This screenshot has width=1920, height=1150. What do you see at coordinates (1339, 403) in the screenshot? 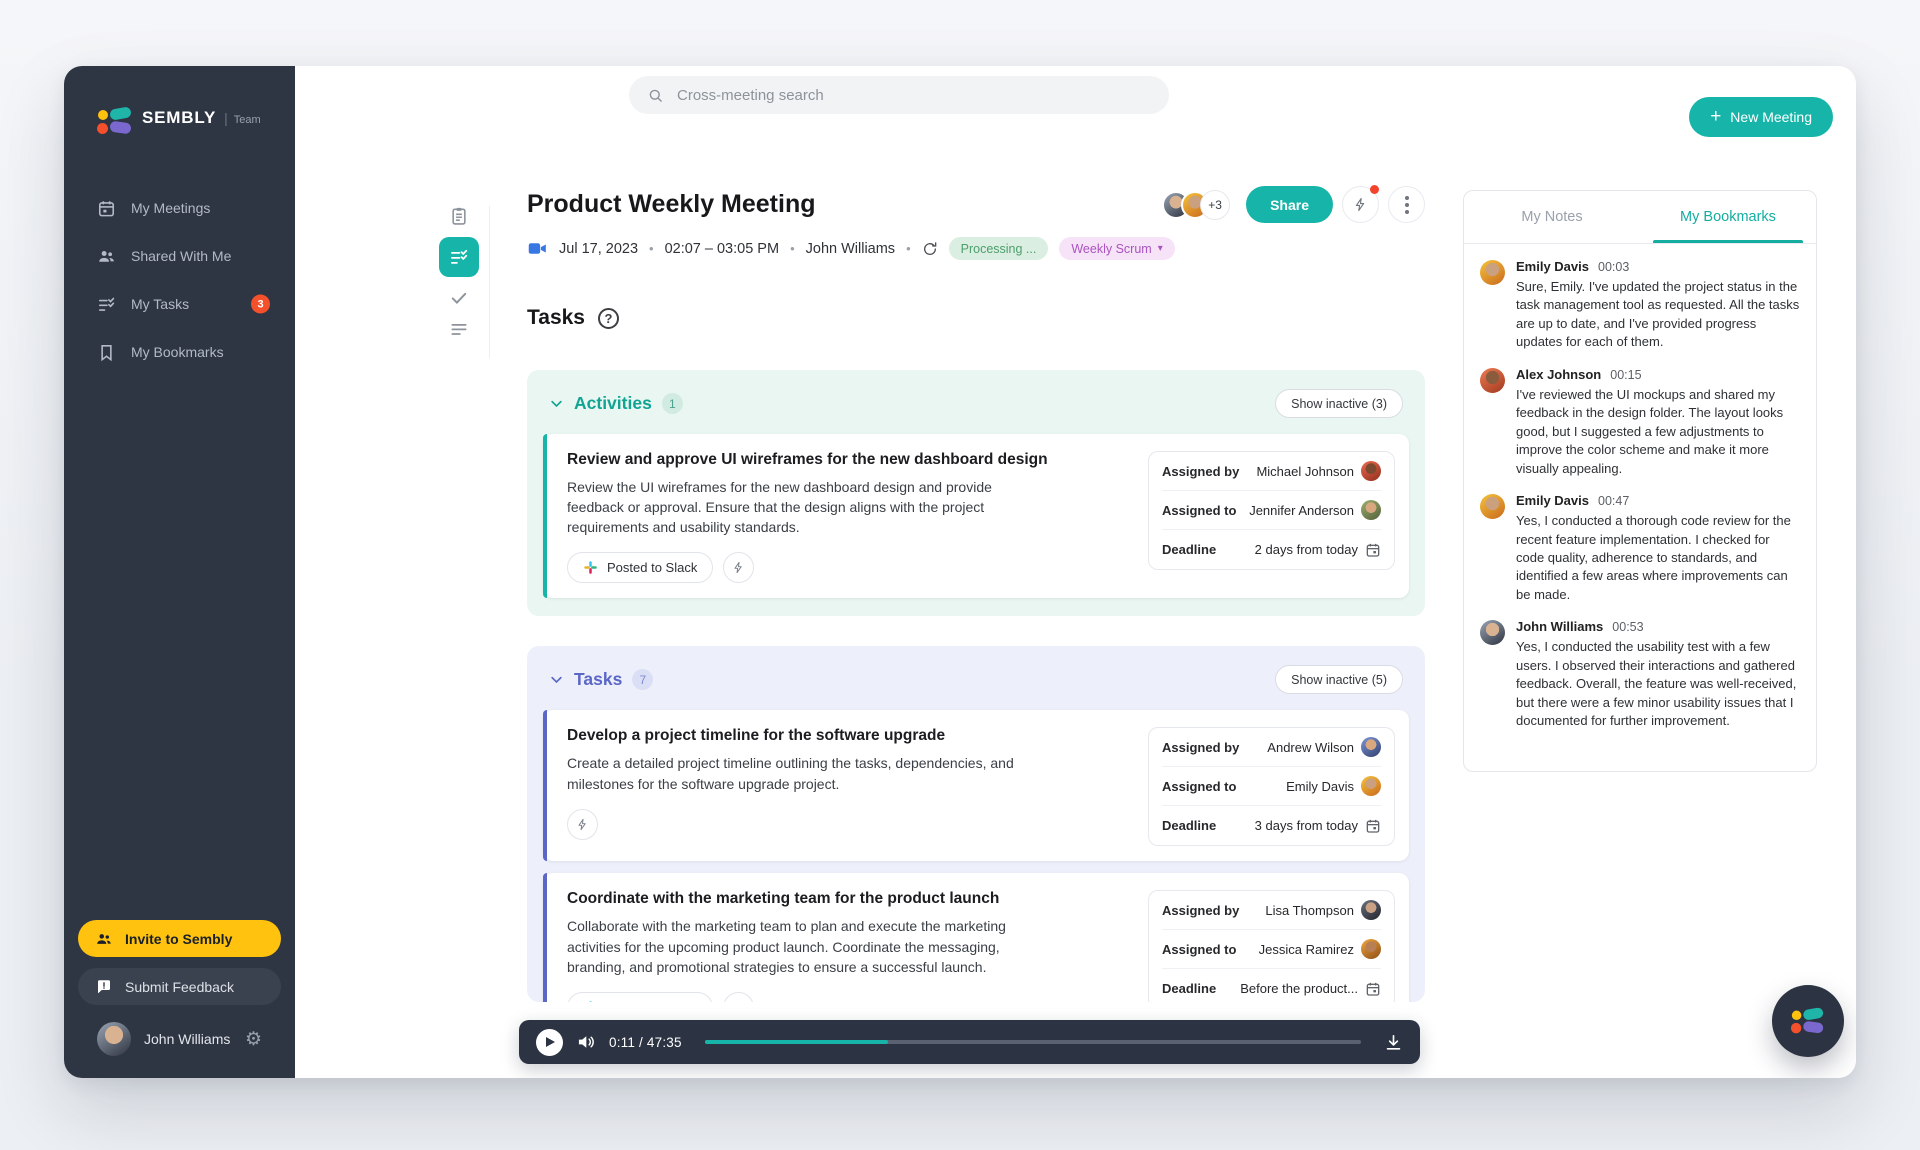
I see `show-inactive-button: Show inactive (3)` at bounding box center [1339, 403].